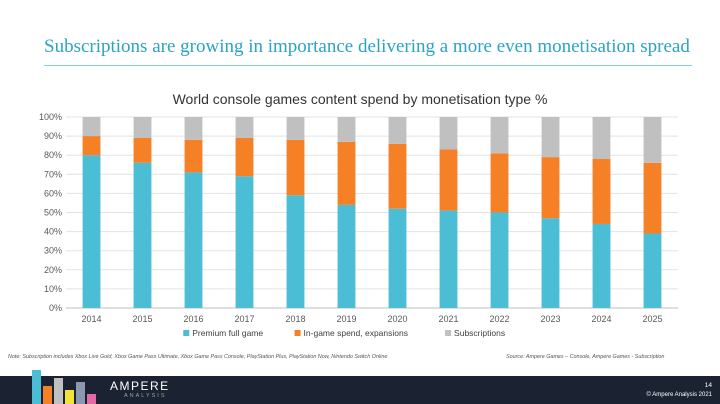 The image size is (720, 404). Describe the element at coordinates (448, 319) in the screenshot. I see `x-tick-label: 2021` at that location.